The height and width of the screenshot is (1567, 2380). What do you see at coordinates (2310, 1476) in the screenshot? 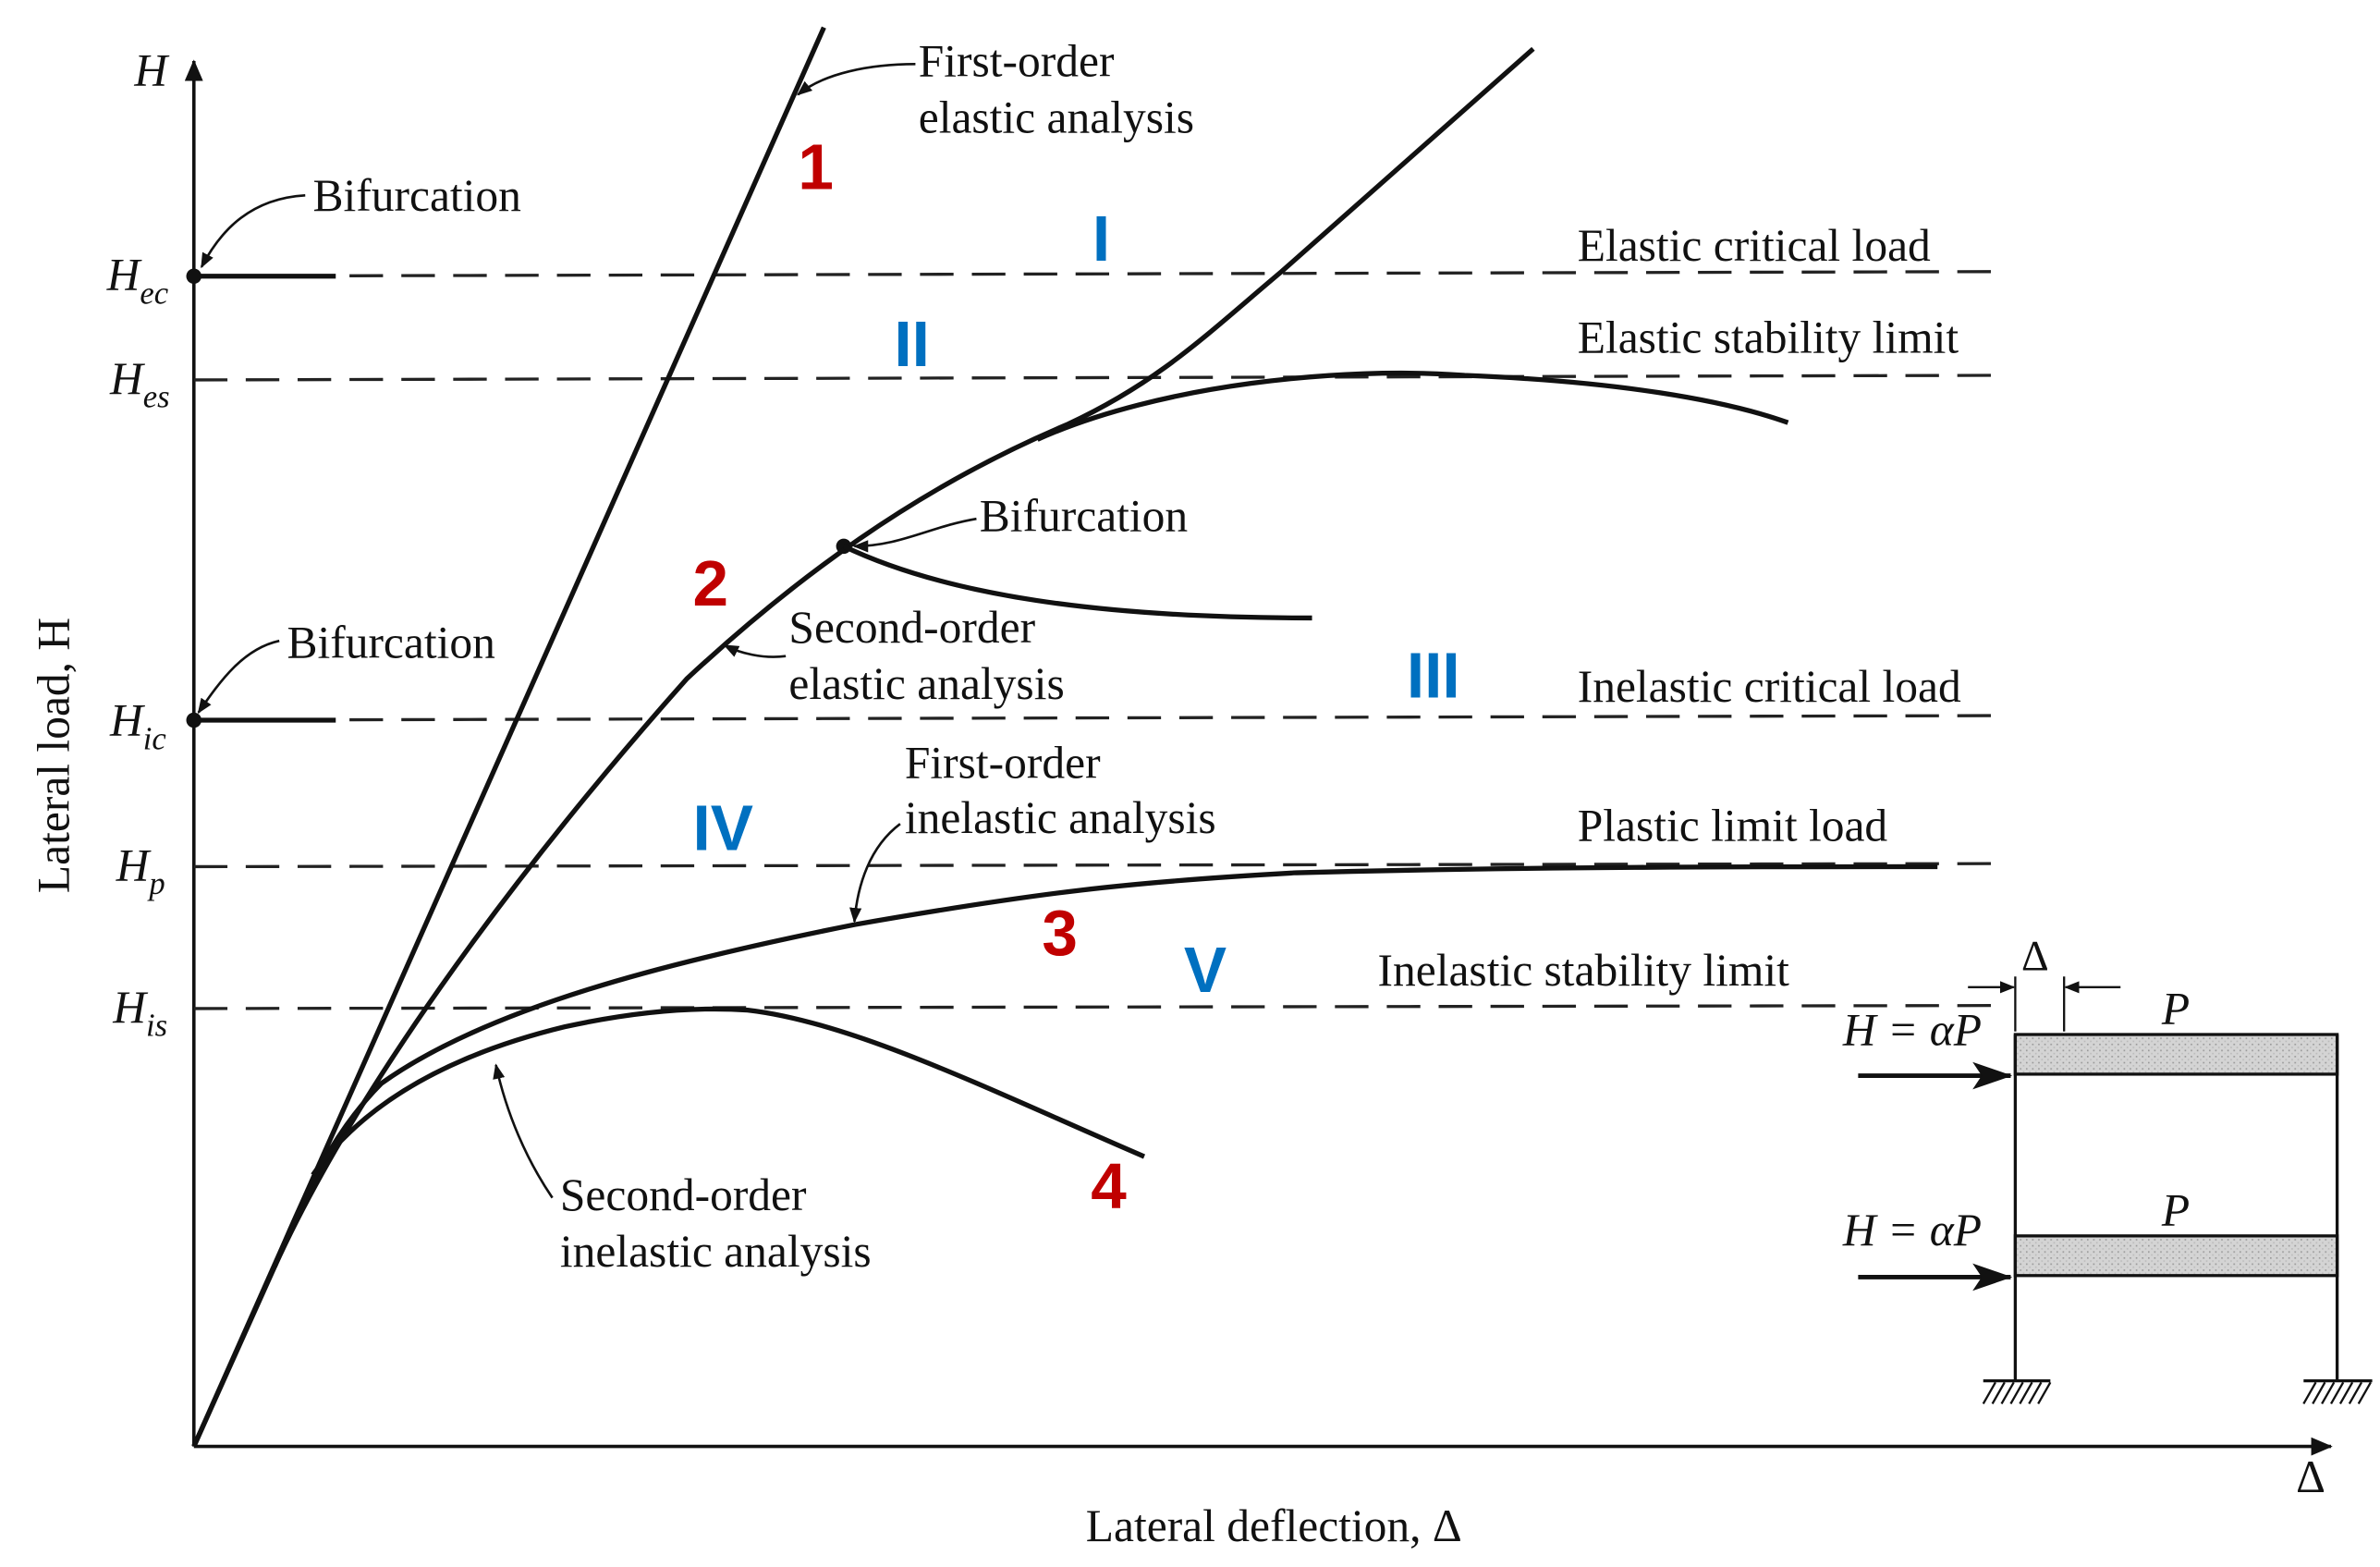
I see `x-axis-symbol: Δ` at bounding box center [2310, 1476].